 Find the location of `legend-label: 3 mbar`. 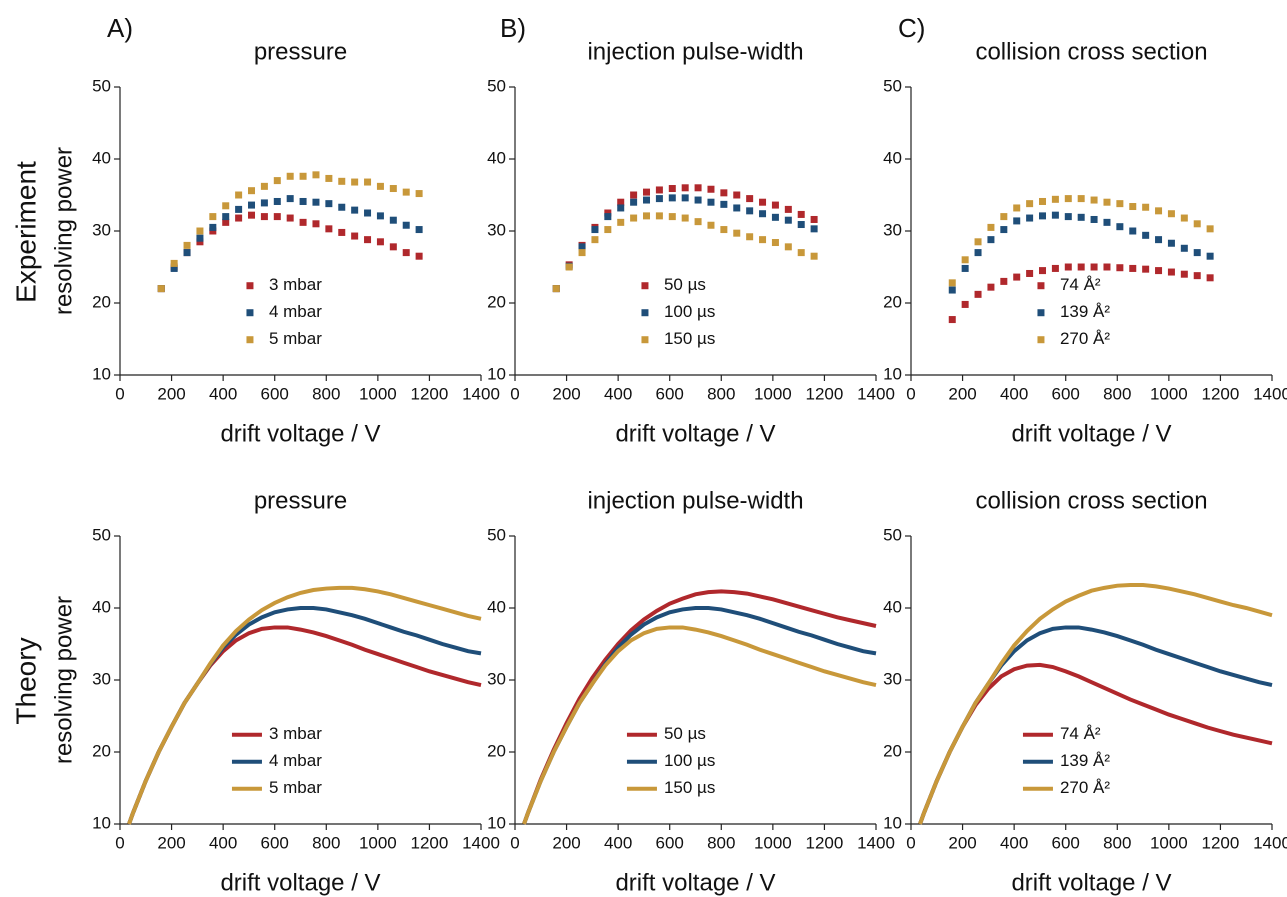

legend-label: 3 mbar is located at coordinates (295, 284).